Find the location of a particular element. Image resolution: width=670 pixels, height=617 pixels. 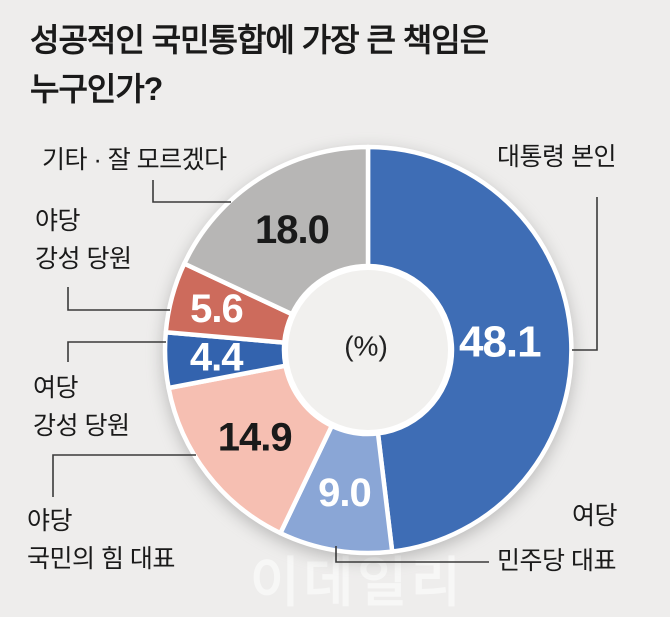

value-label-2: 14.9 is located at coordinates (255, 437).